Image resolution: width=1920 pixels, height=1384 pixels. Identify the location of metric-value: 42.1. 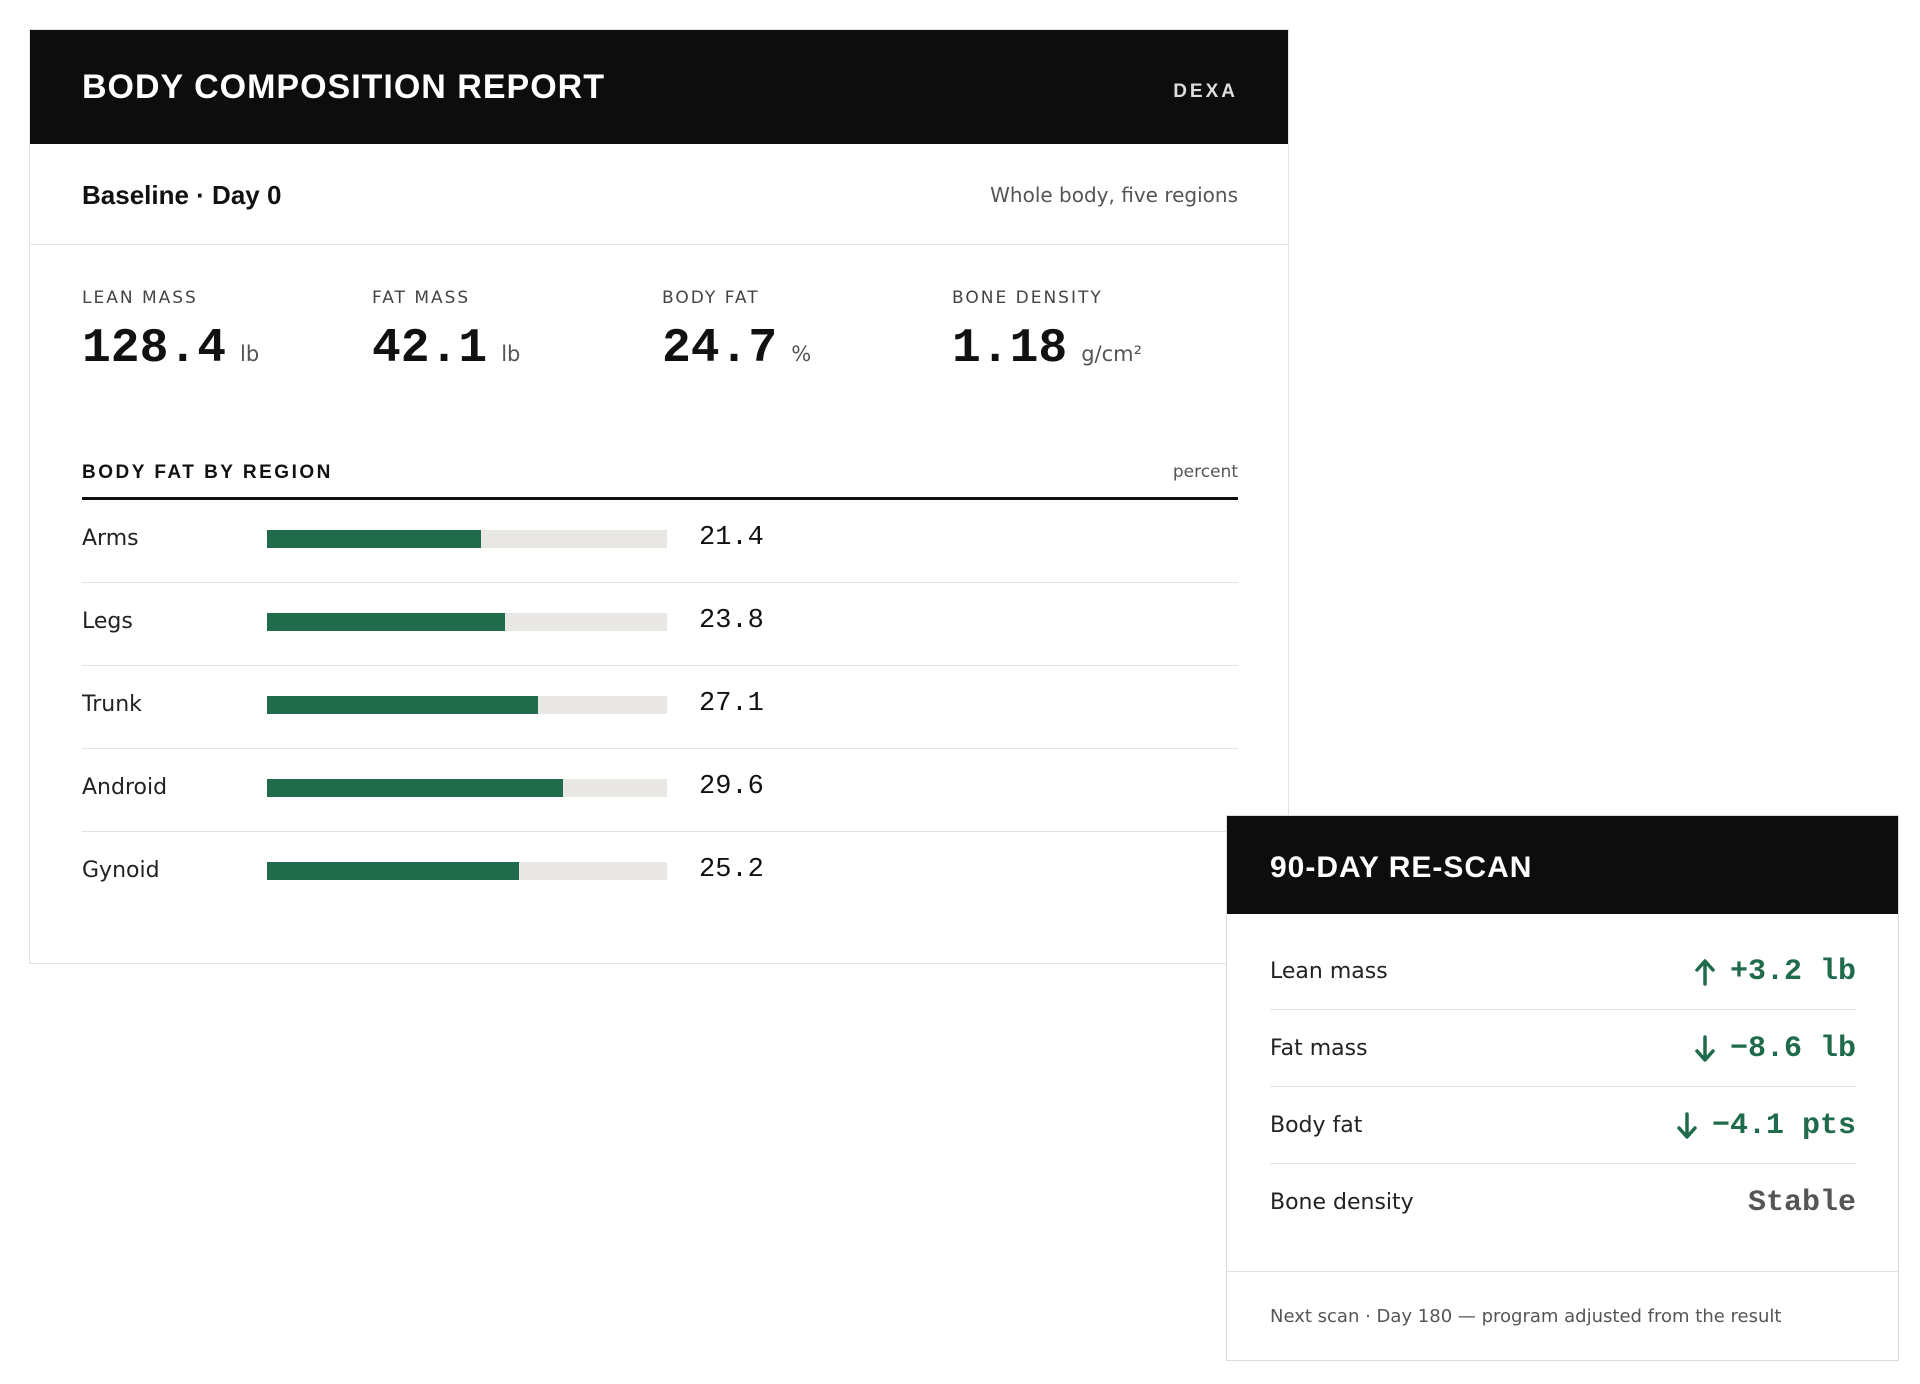
(430, 349).